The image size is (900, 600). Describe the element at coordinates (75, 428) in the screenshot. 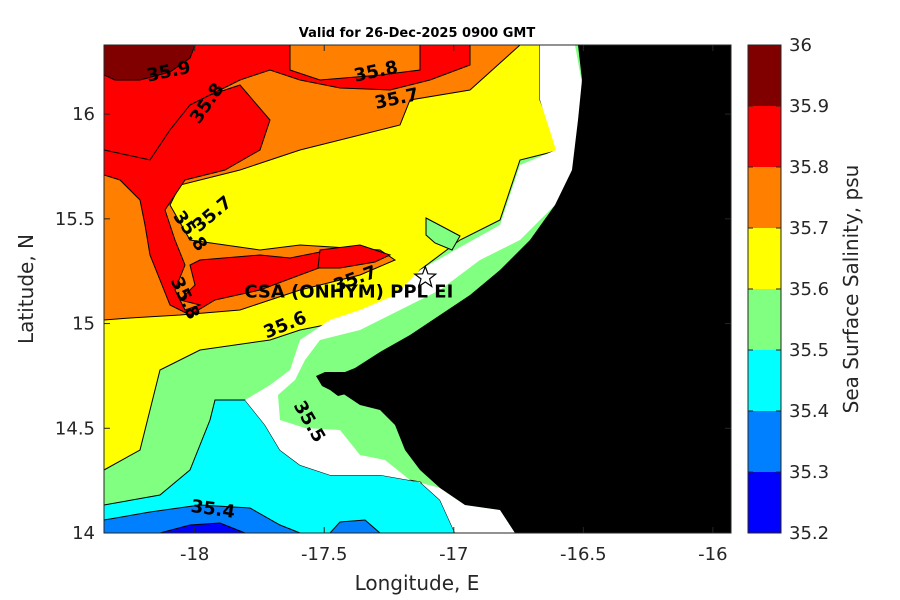

I see `y-tick-label: 14.5` at that location.